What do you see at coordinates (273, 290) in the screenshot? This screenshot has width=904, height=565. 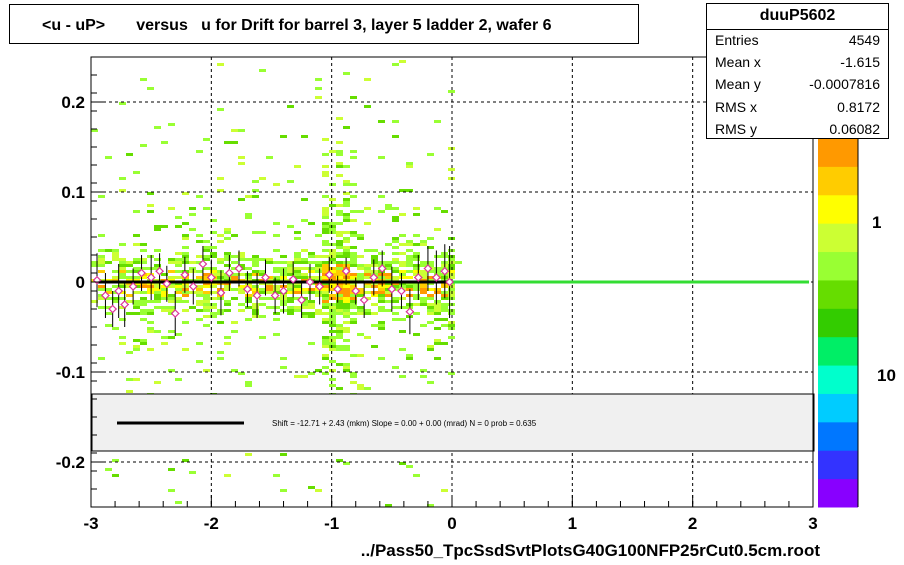 I see `profile-points` at bounding box center [273, 290].